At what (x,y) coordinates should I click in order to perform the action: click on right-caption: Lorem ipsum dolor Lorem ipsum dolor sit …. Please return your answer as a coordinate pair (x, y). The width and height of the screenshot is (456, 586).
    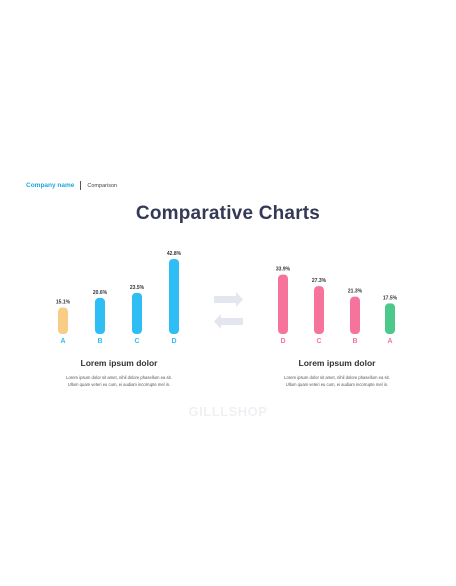
    Looking at the image, I should click on (337, 373).